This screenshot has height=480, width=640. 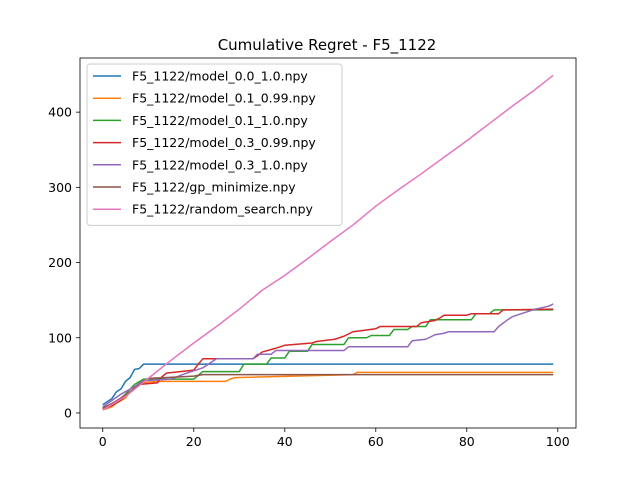 What do you see at coordinates (60, 337) in the screenshot?
I see `y-tick-label: 100` at bounding box center [60, 337].